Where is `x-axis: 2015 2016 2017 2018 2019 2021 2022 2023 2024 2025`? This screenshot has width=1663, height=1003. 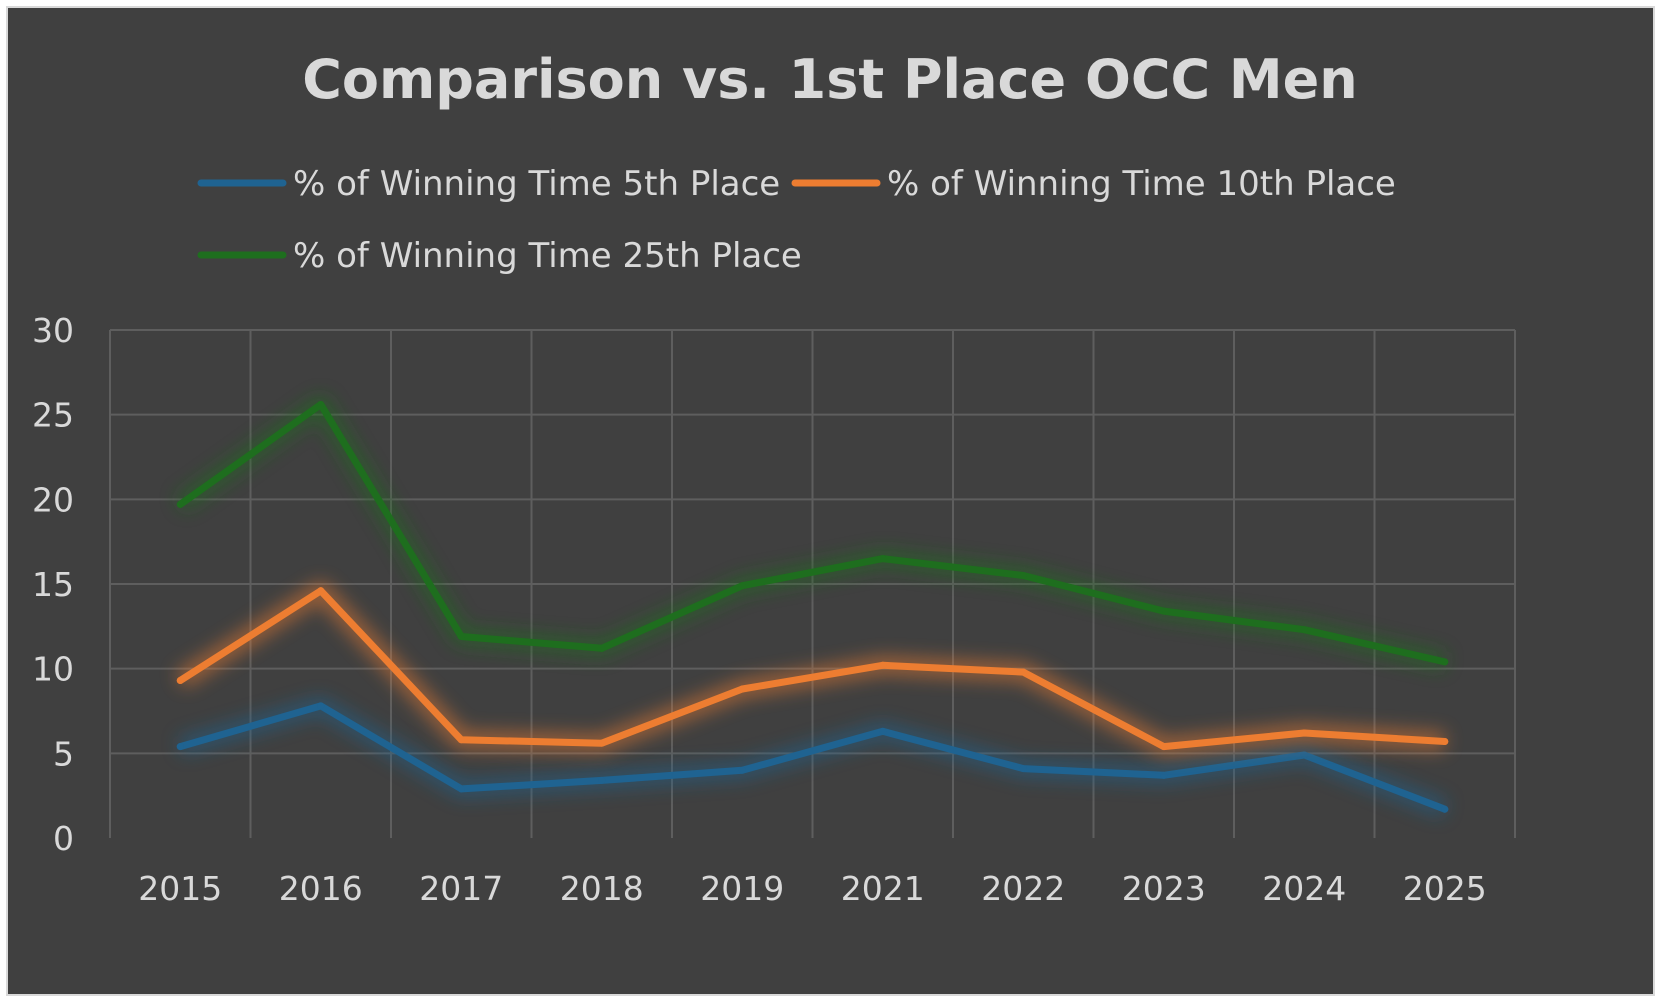 x-axis: 2015 2016 2017 2018 2019 2021 2022 2023 2024 2025 is located at coordinates (812, 888).